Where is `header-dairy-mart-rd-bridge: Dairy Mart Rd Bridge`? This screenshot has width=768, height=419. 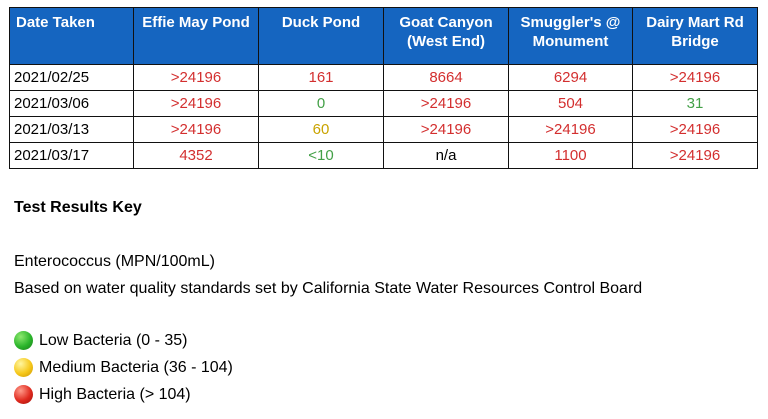
header-dairy-mart-rd-bridge: Dairy Mart Rd Bridge is located at coordinates (695, 36).